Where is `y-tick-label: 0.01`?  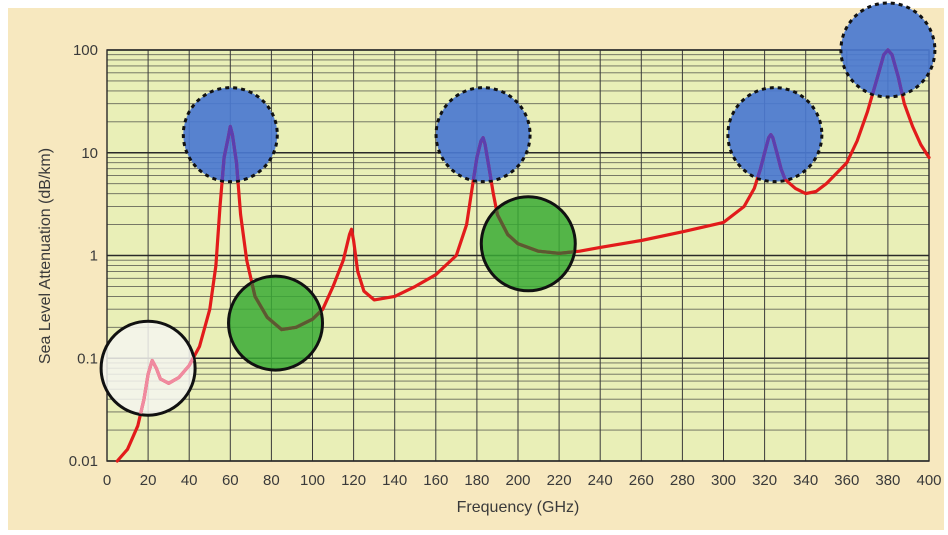 y-tick-label: 0.01 is located at coordinates (83, 461).